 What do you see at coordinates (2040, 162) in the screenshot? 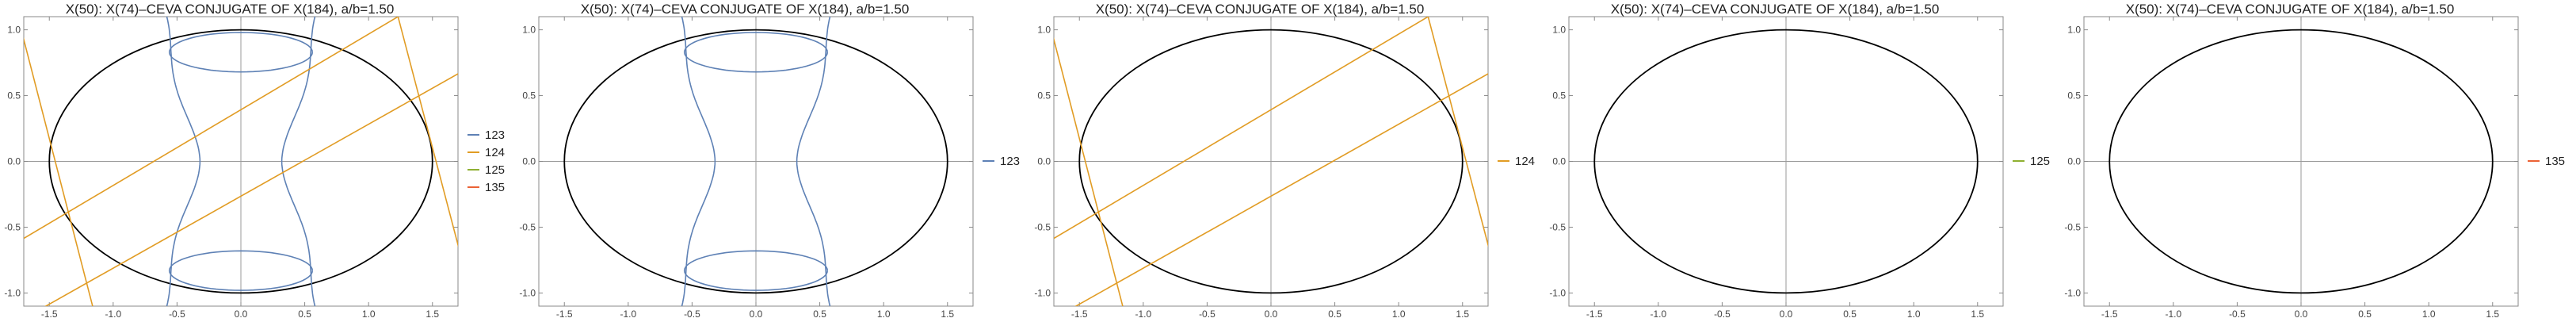
I see `legend-label: 125` at bounding box center [2040, 162].